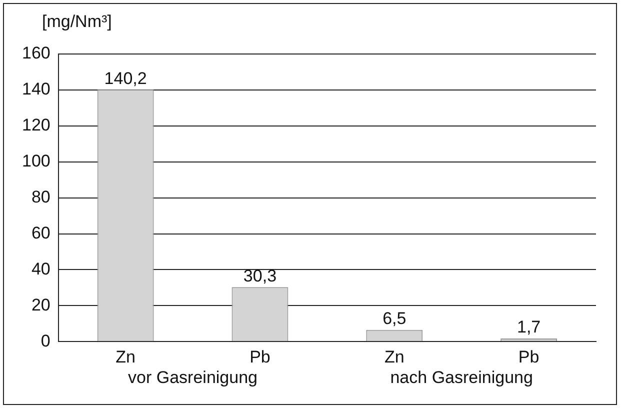 This screenshot has width=622, height=410. I want to click on y-tick-label: 140, so click(36, 89).